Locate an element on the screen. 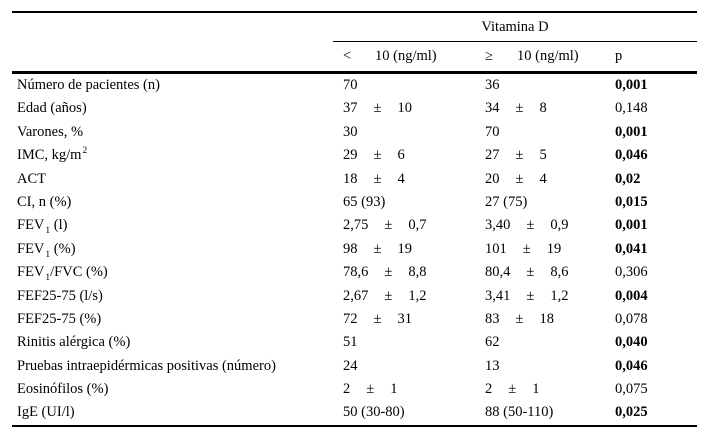 This screenshot has height=445, width=706. value: 20 is located at coordinates (492, 178).